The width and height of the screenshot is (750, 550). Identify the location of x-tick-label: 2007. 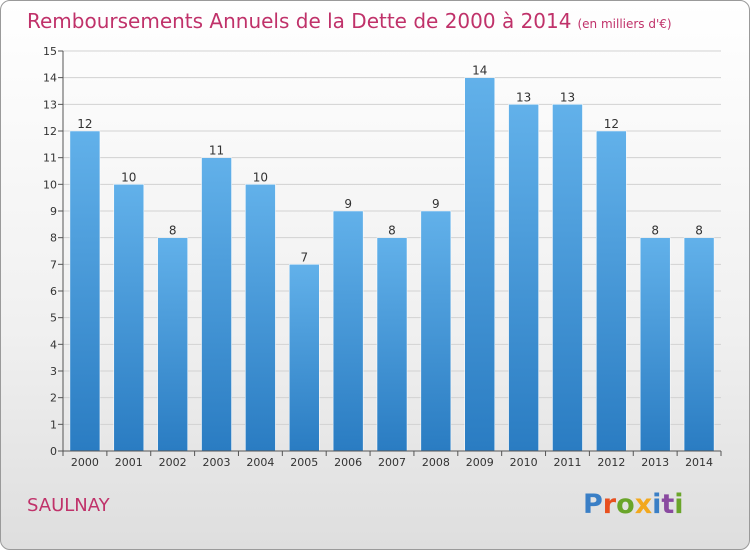
(392, 462).